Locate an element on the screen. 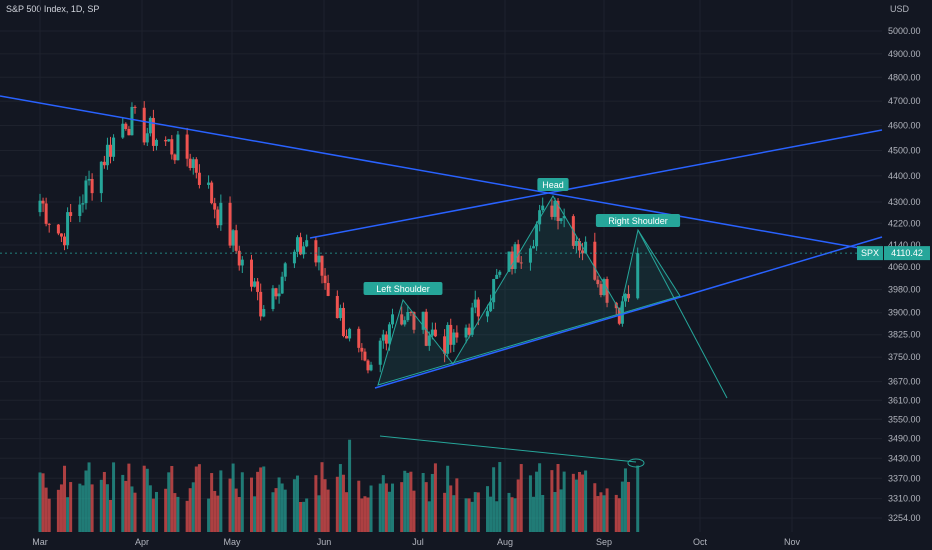 This screenshot has height=550, width=932. upper-channel-line is located at coordinates (596, 184).